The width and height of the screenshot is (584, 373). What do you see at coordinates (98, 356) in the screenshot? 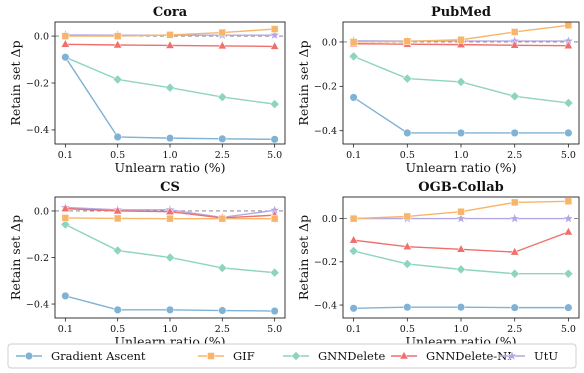
I see `legend-label: Gradient Ascent` at bounding box center [98, 356].